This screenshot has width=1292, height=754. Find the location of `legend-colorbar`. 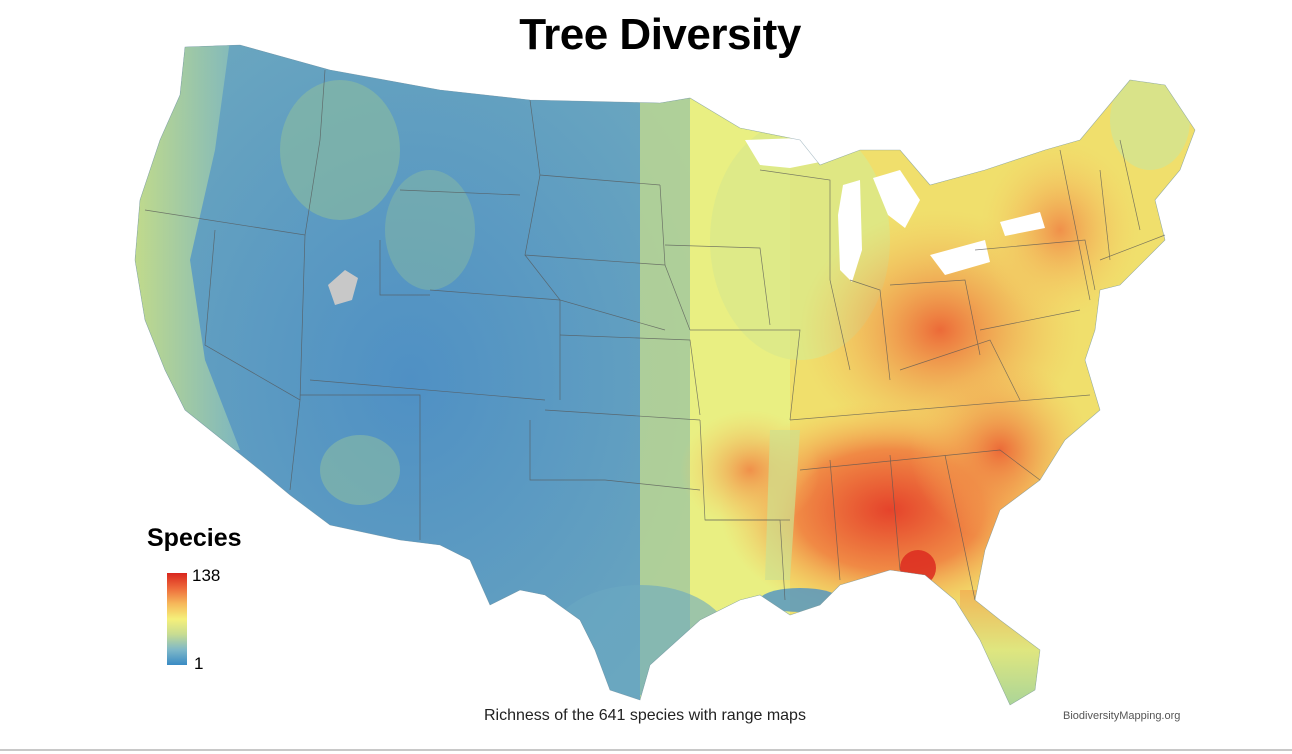

legend-colorbar is located at coordinates (177, 619).